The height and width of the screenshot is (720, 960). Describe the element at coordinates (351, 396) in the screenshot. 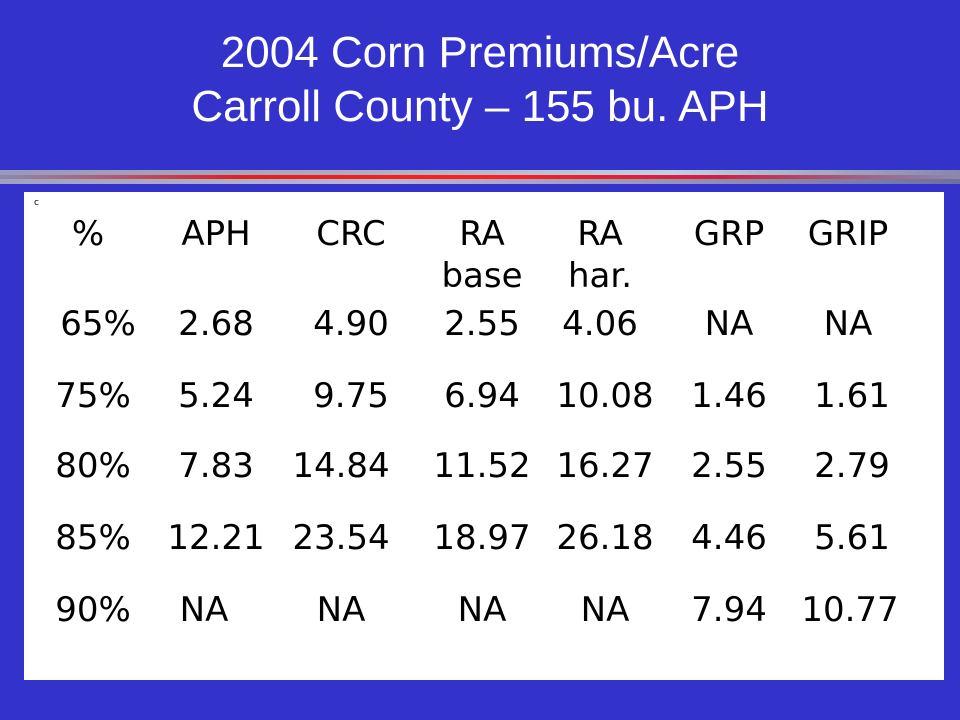

I see `table-cell: 9.75` at that location.